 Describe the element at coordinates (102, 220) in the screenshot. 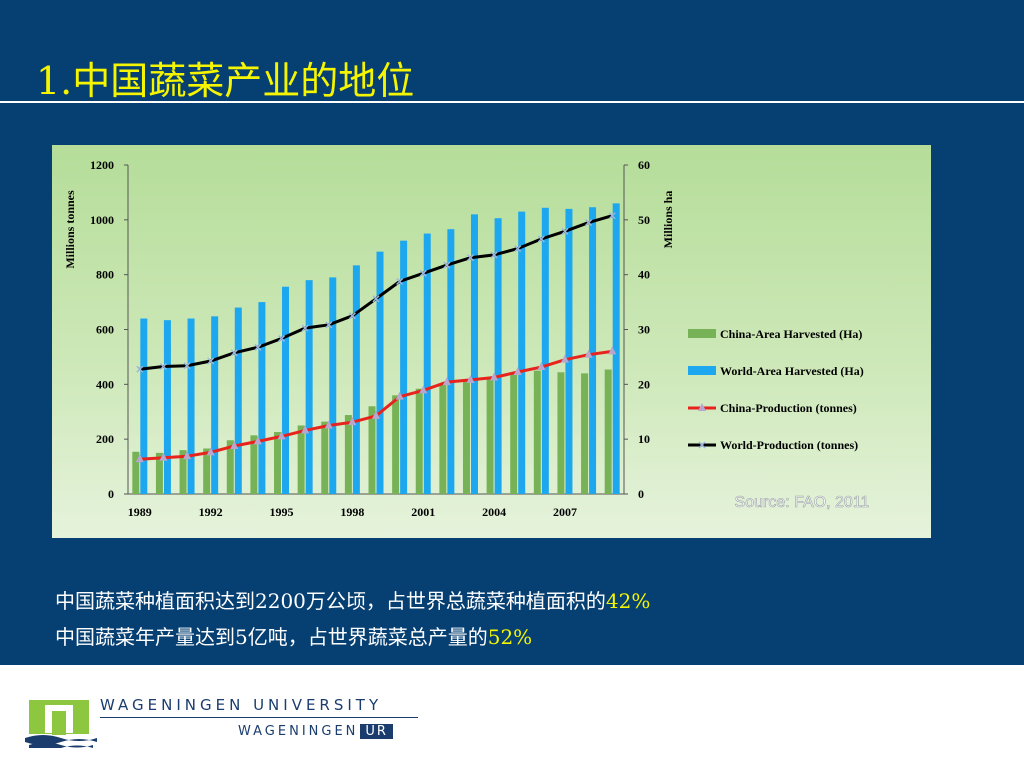

I see `y-left-tick-label: 1000` at that location.